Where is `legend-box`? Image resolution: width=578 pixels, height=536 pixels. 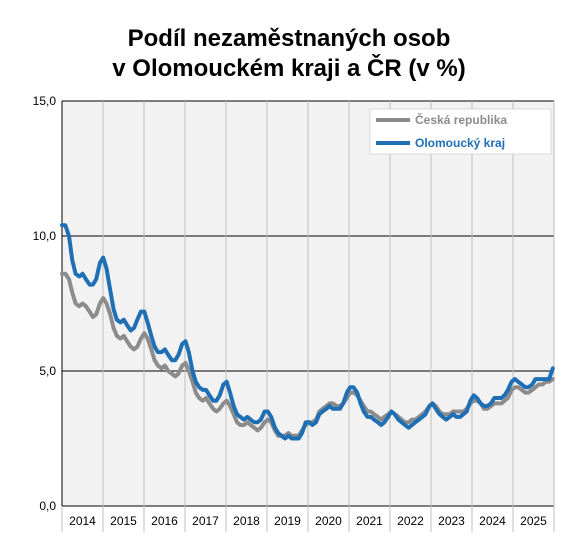 legend-box is located at coordinates (460, 131).